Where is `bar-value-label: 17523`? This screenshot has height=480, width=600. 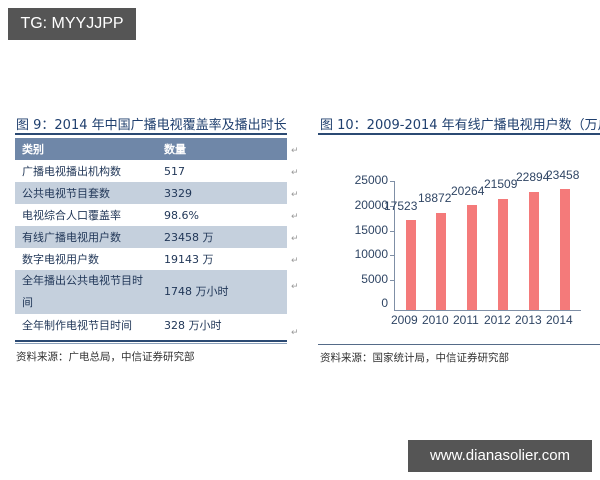
bar-value-label: 17523 is located at coordinates (401, 206).